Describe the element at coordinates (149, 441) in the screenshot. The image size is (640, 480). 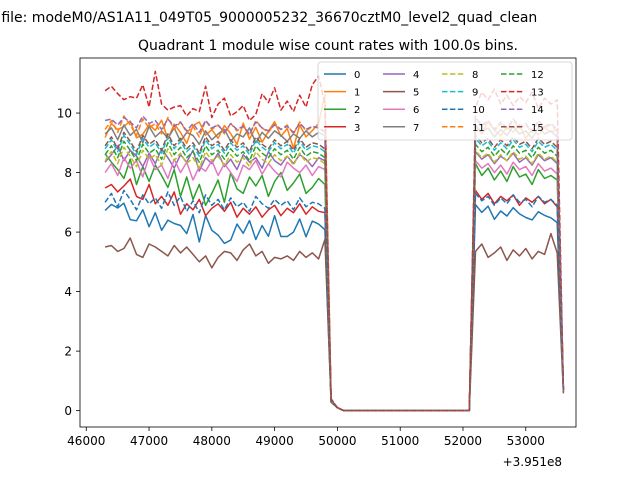
I see `x-tick-label: 47000` at that location.